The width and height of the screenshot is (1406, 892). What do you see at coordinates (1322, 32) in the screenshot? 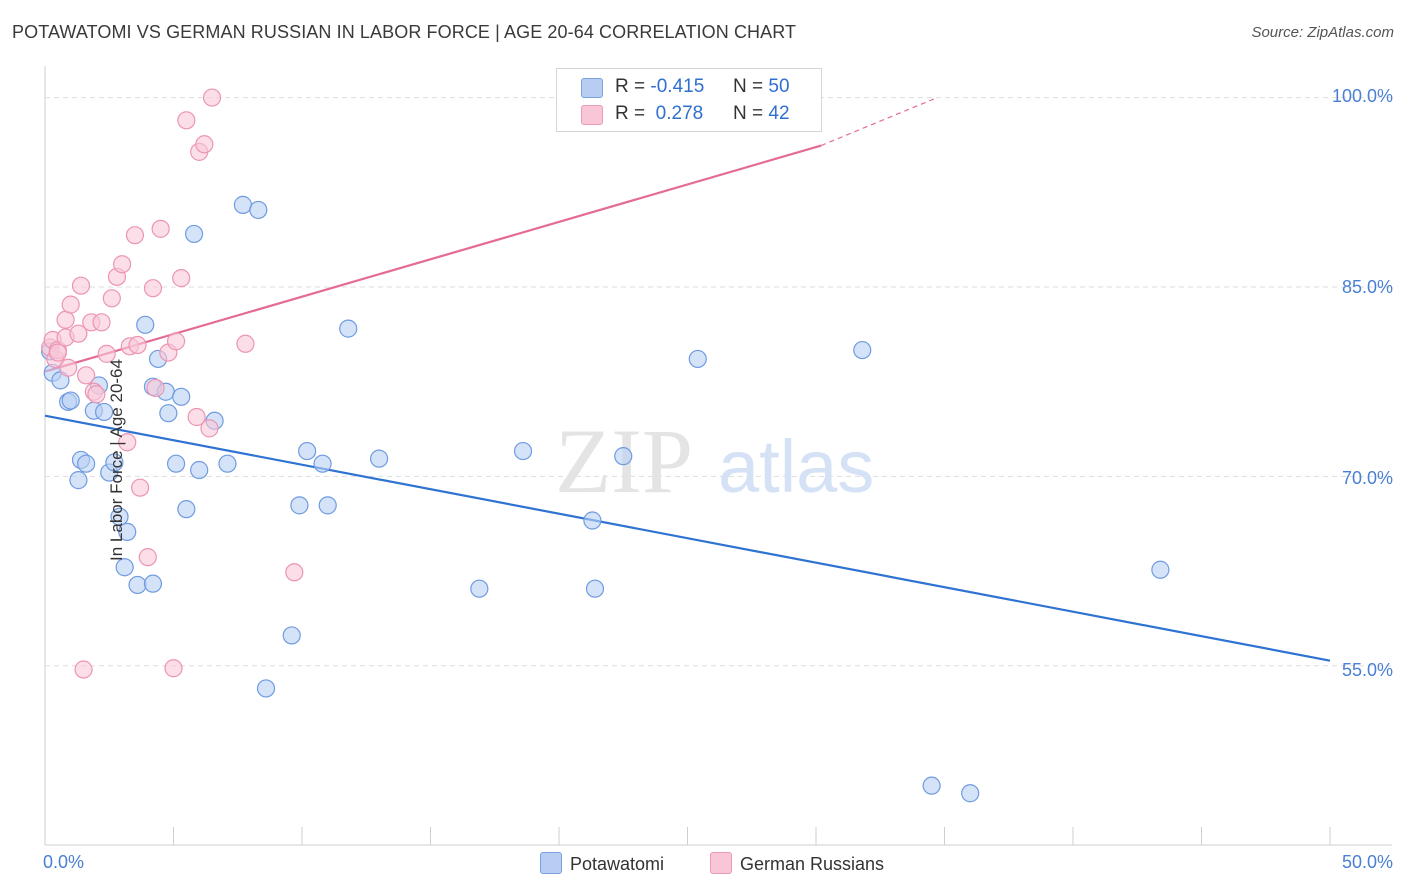
I see `source-label: Source: ZipAtlas.com` at bounding box center [1322, 32].